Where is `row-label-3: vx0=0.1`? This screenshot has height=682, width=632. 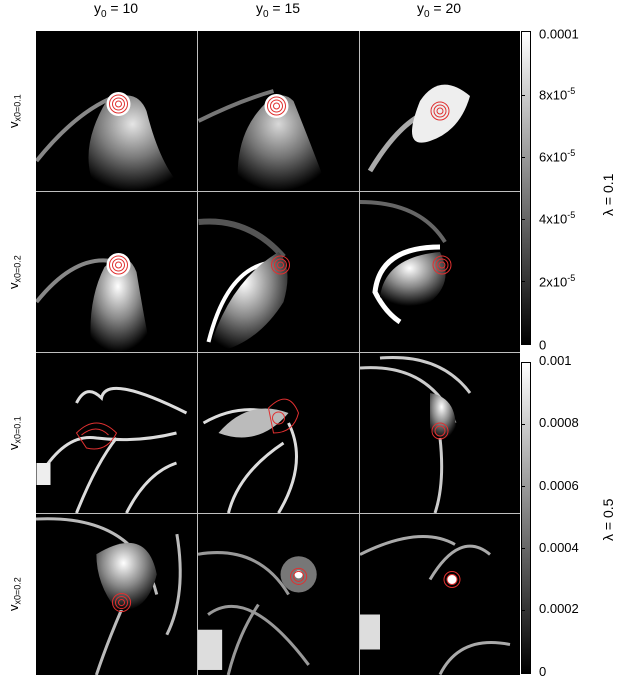
row-label-3: vx0=0.1 is located at coordinates (14, 433).